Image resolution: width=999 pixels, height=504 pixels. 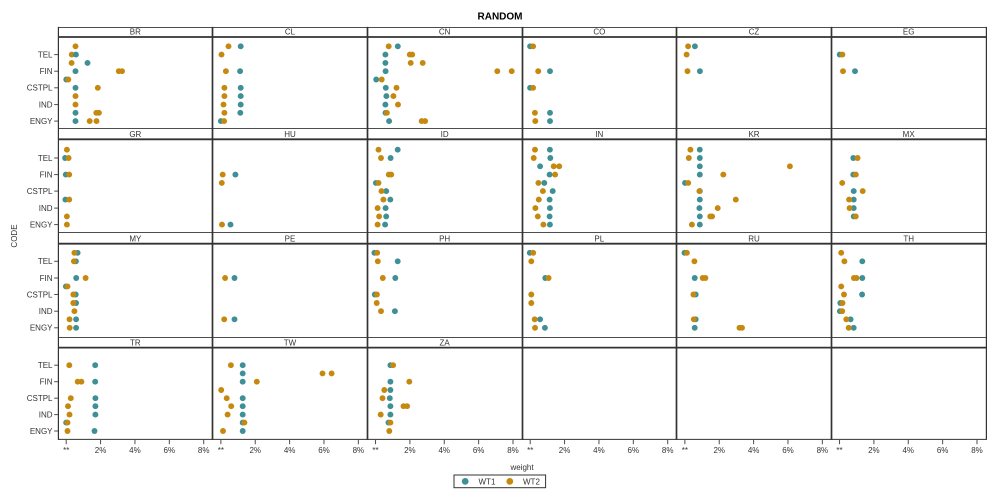 What do you see at coordinates (599, 239) in the screenshot?
I see `svg-text: PL` at bounding box center [599, 239].